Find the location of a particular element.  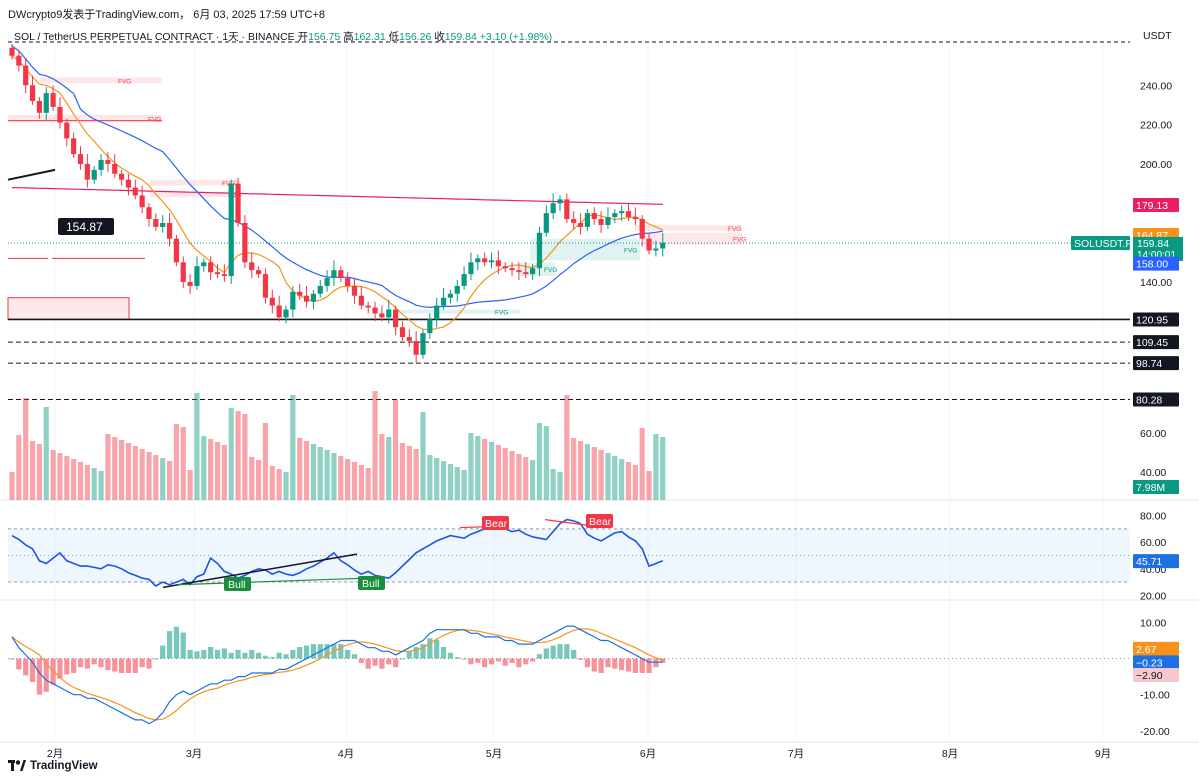

change-value: +3.10 (+1.98%) is located at coordinates (516, 37).